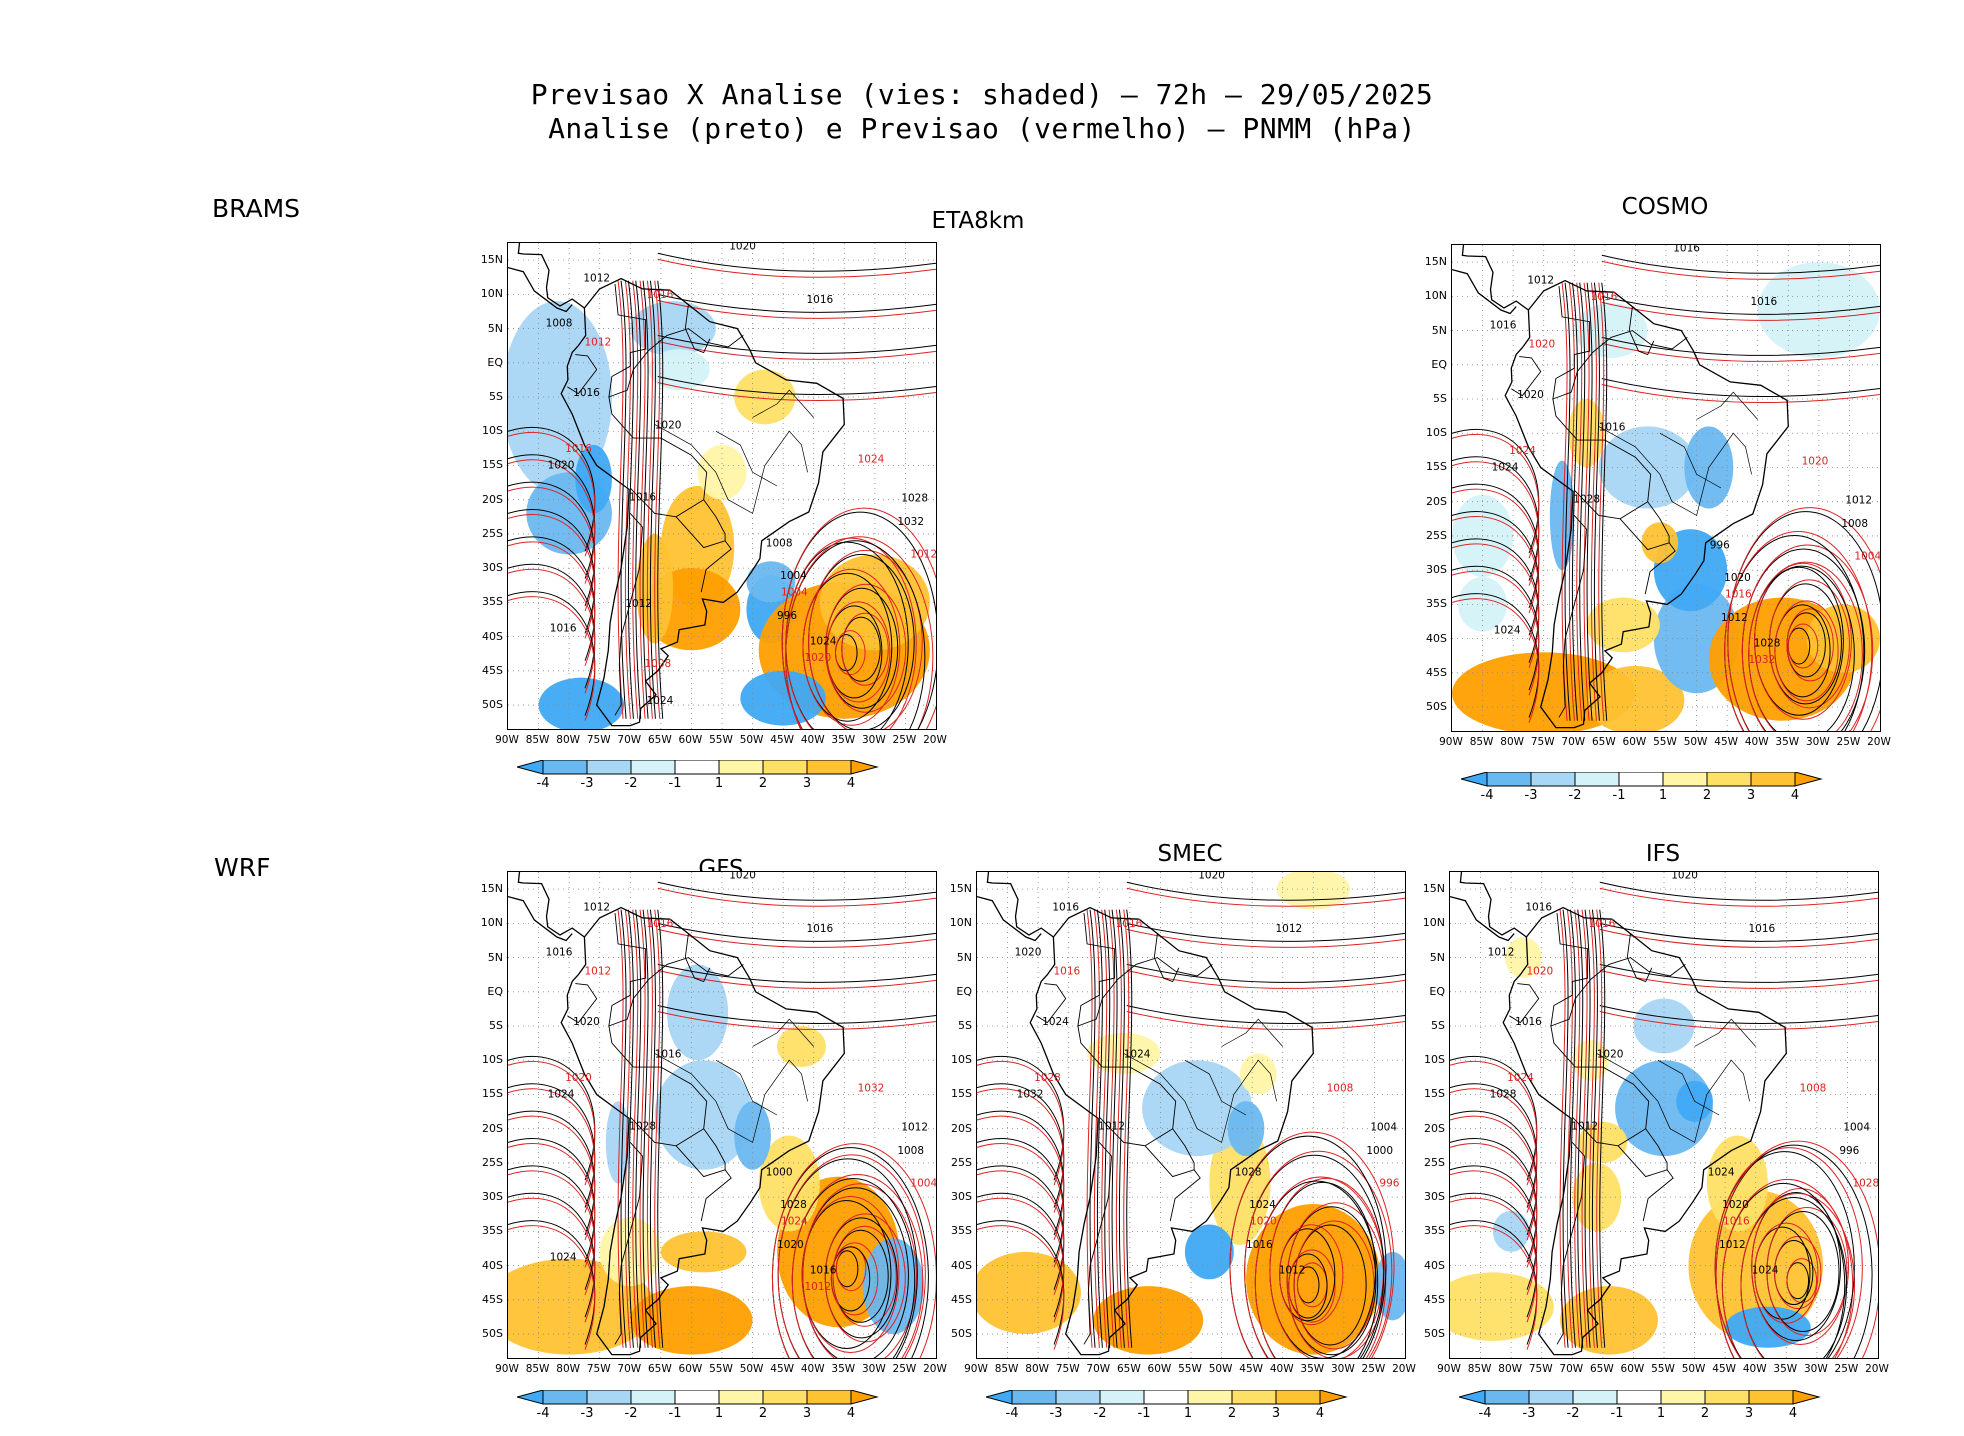  What do you see at coordinates (763, 783) in the screenshot?
I see `colorbar-label: 2` at bounding box center [763, 783].